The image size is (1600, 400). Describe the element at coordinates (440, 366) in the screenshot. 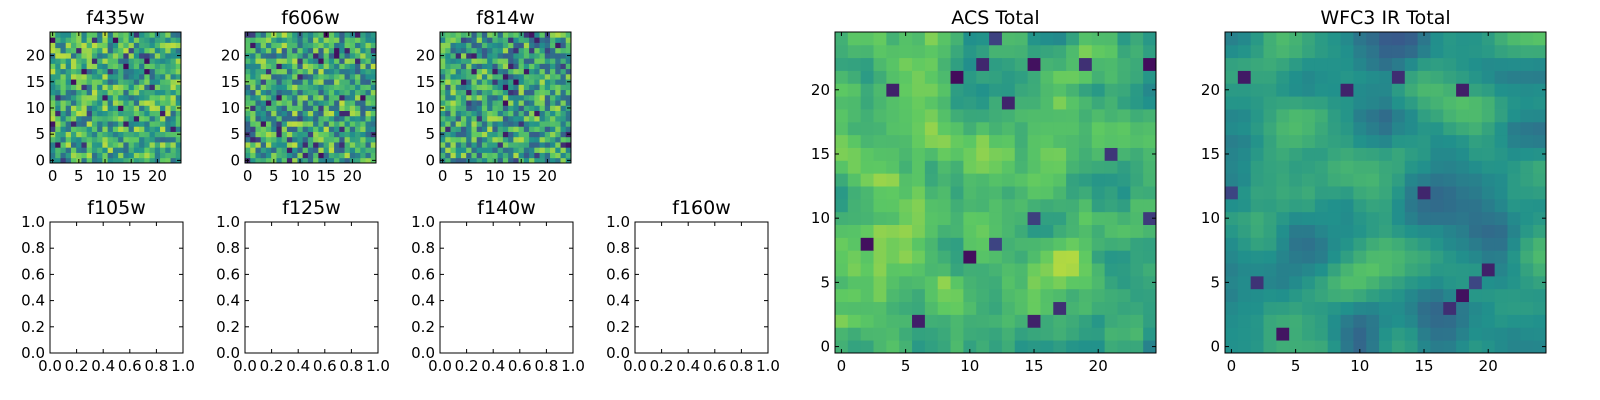

I see `x-tick-label: 0.0` at that location.